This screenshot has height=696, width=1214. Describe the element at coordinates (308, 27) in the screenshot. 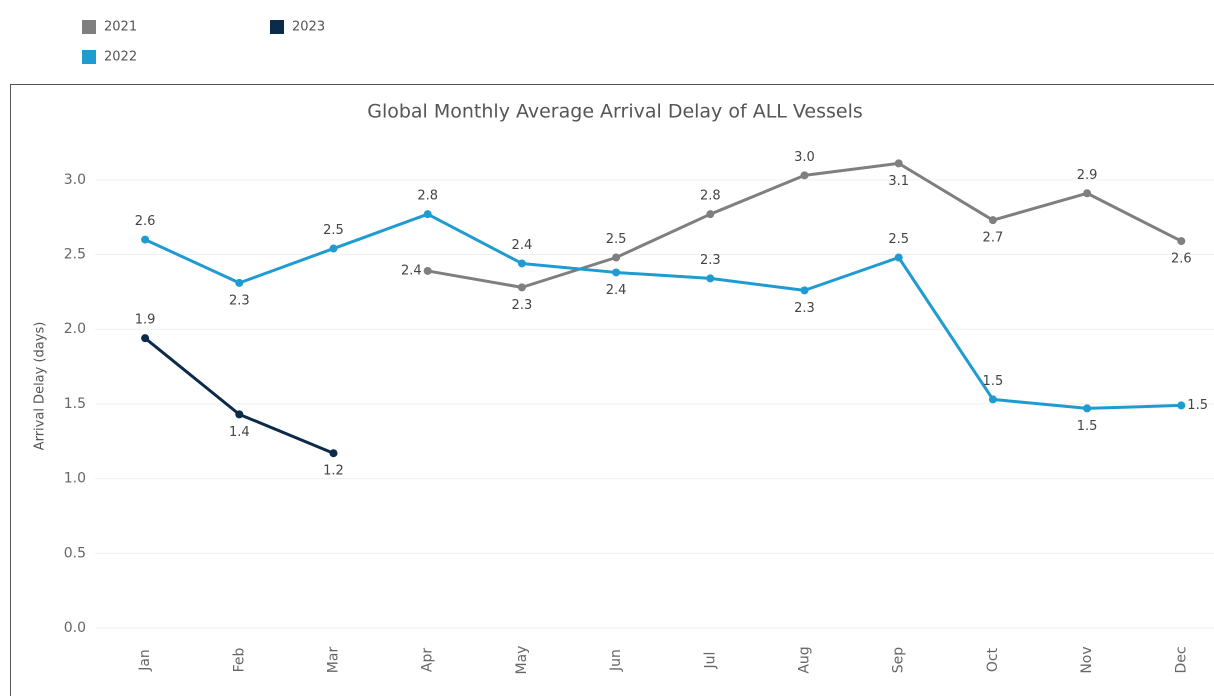

I see `legend-label: 2023` at that location.